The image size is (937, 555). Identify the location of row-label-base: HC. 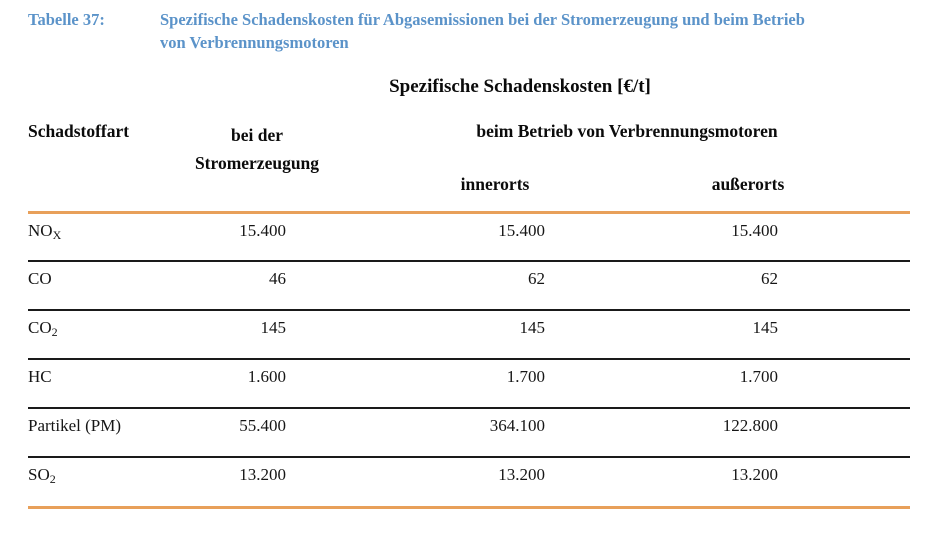
(40, 376).